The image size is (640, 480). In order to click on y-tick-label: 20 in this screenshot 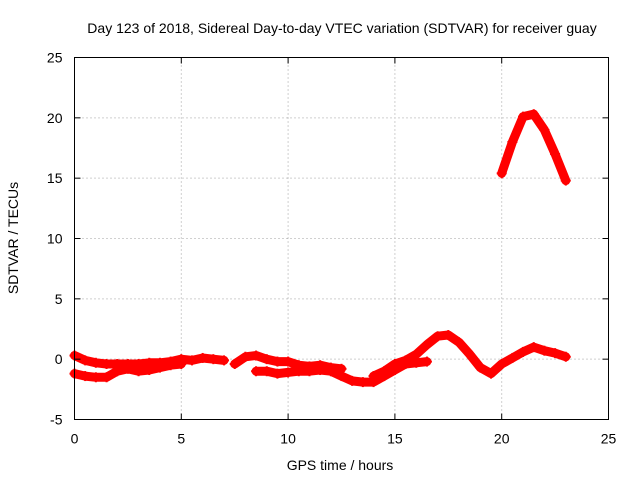, I will do `click(55, 118)`.